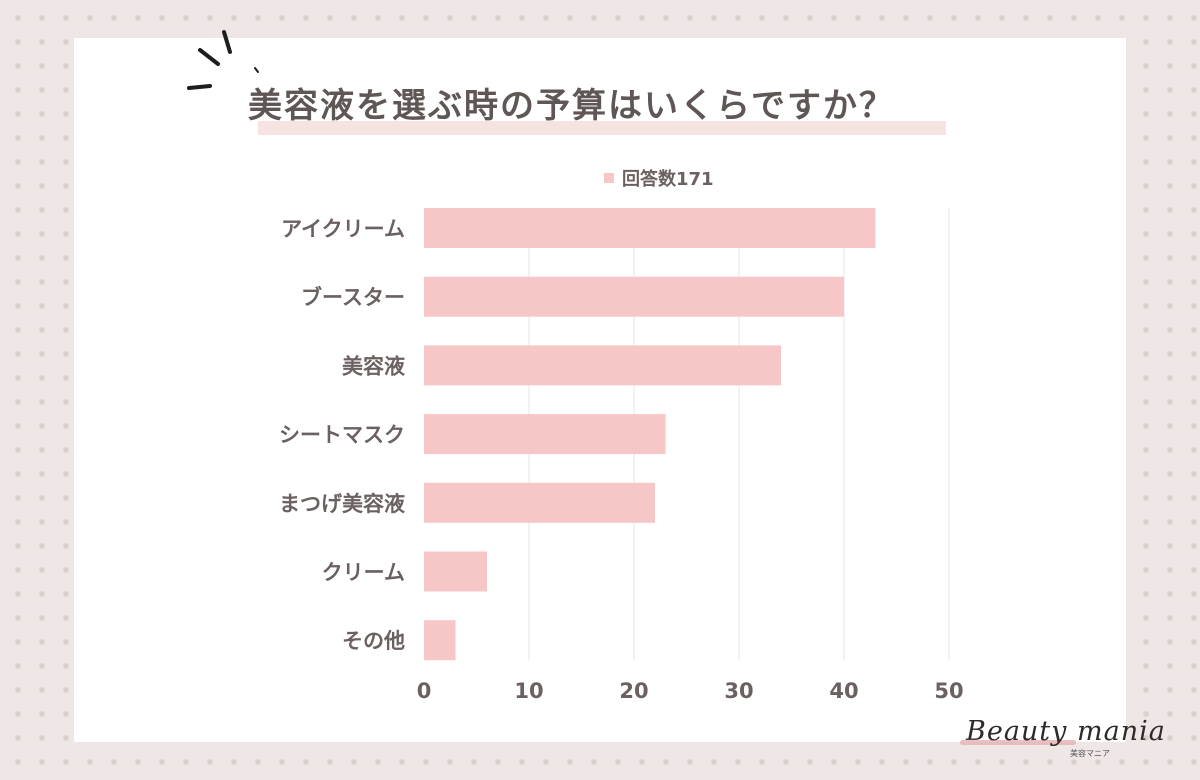 The image size is (1200, 780). I want to click on chart-legend: 回答数171, so click(659, 178).